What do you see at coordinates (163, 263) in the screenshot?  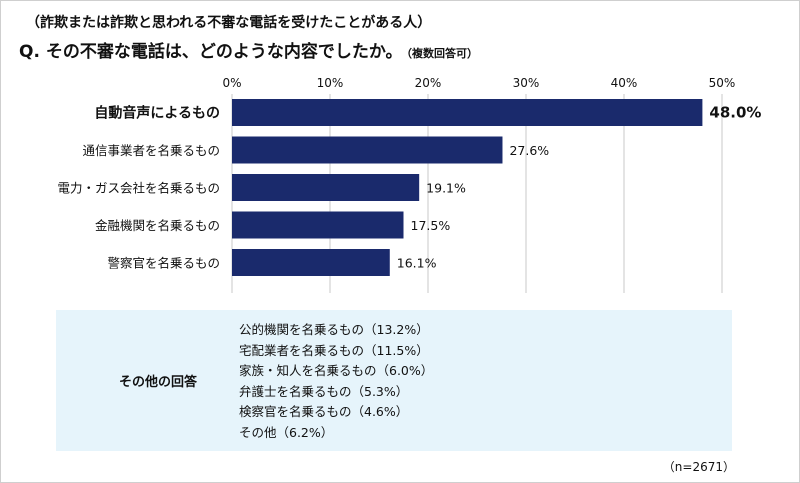 I see `category-label: 警察官を名乗るもの` at bounding box center [163, 263].